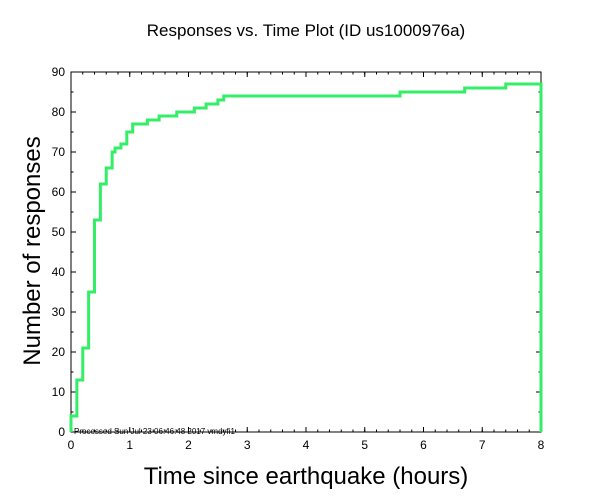  I want to click on x-tick-label: 3, so click(247, 445).